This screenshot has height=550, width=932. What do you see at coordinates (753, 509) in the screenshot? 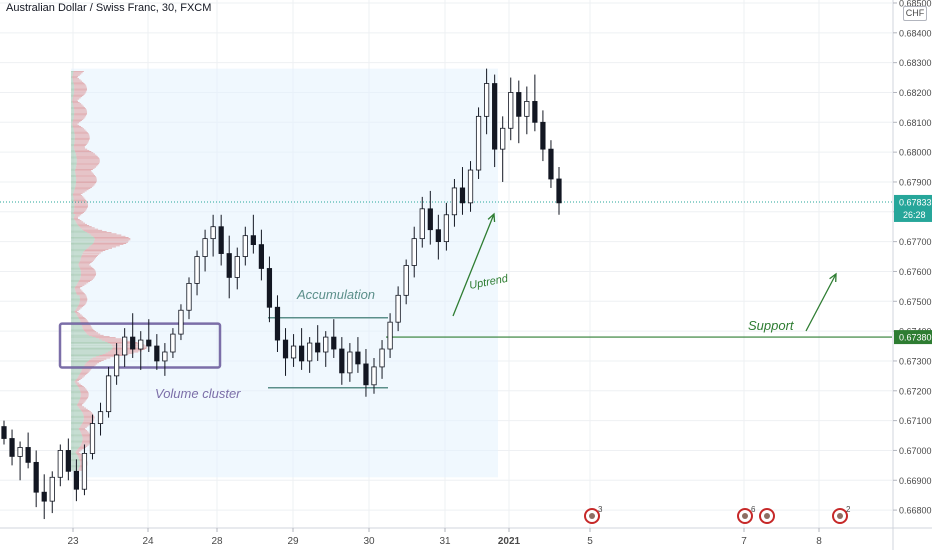
I see `event-badge-count: 6` at bounding box center [753, 509].